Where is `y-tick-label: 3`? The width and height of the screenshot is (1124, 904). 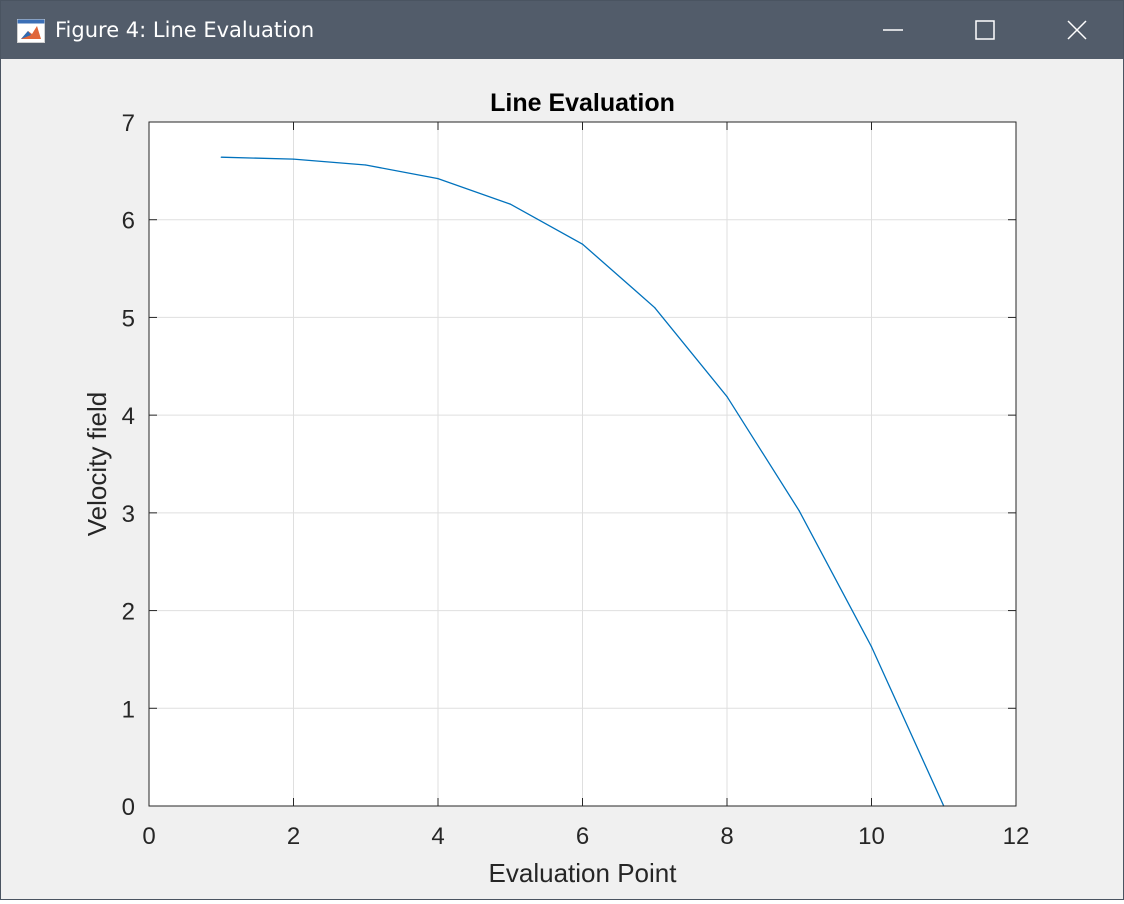 y-tick-label: 3 is located at coordinates (128, 514).